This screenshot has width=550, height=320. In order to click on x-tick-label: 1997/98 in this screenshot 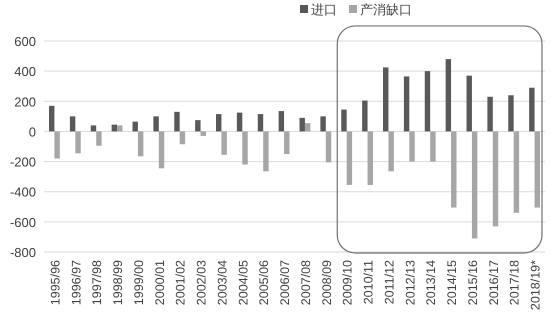, I will do `click(97, 283)`.